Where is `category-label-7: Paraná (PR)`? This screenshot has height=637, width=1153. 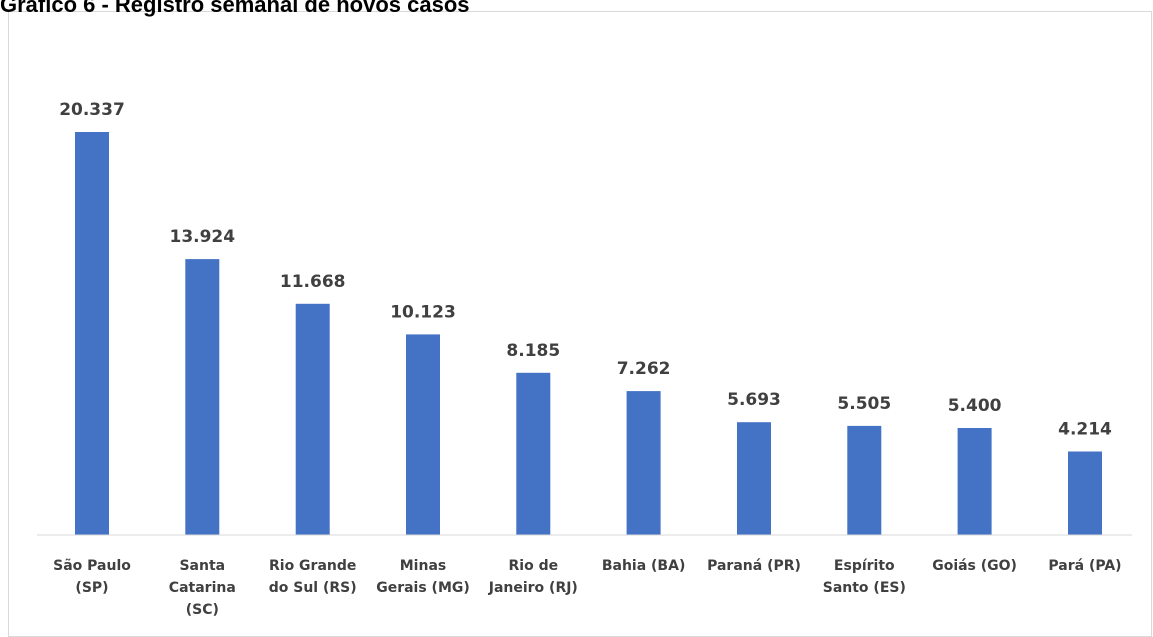
category-label-7: Paraná (PR) is located at coordinates (754, 566).